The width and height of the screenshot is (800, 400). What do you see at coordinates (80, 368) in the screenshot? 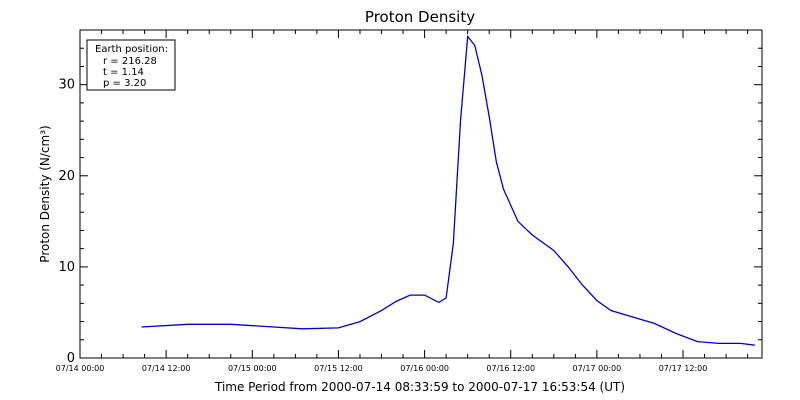
I see `x-tick-label: 07/14 00:00` at bounding box center [80, 368].